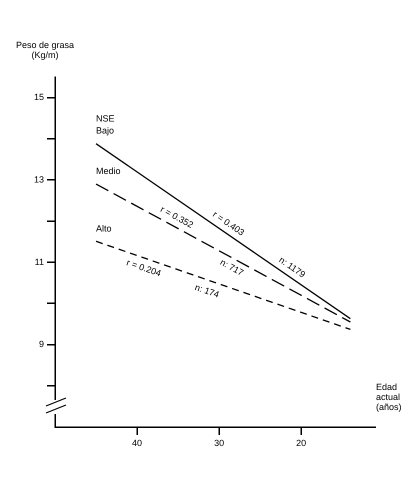 This screenshot has height=478, width=409. I want to click on series-label: NSE Bajo, so click(105, 125).